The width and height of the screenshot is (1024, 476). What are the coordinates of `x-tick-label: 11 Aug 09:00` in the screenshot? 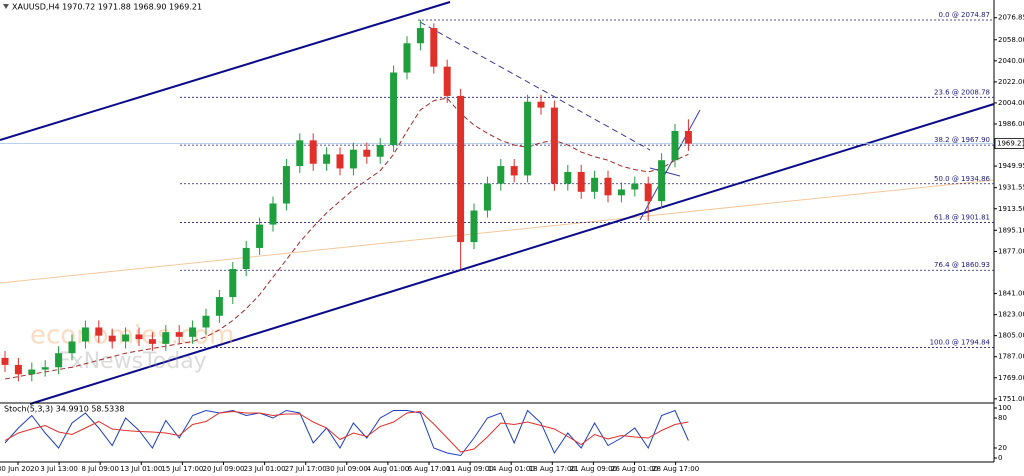 It's located at (469, 469).